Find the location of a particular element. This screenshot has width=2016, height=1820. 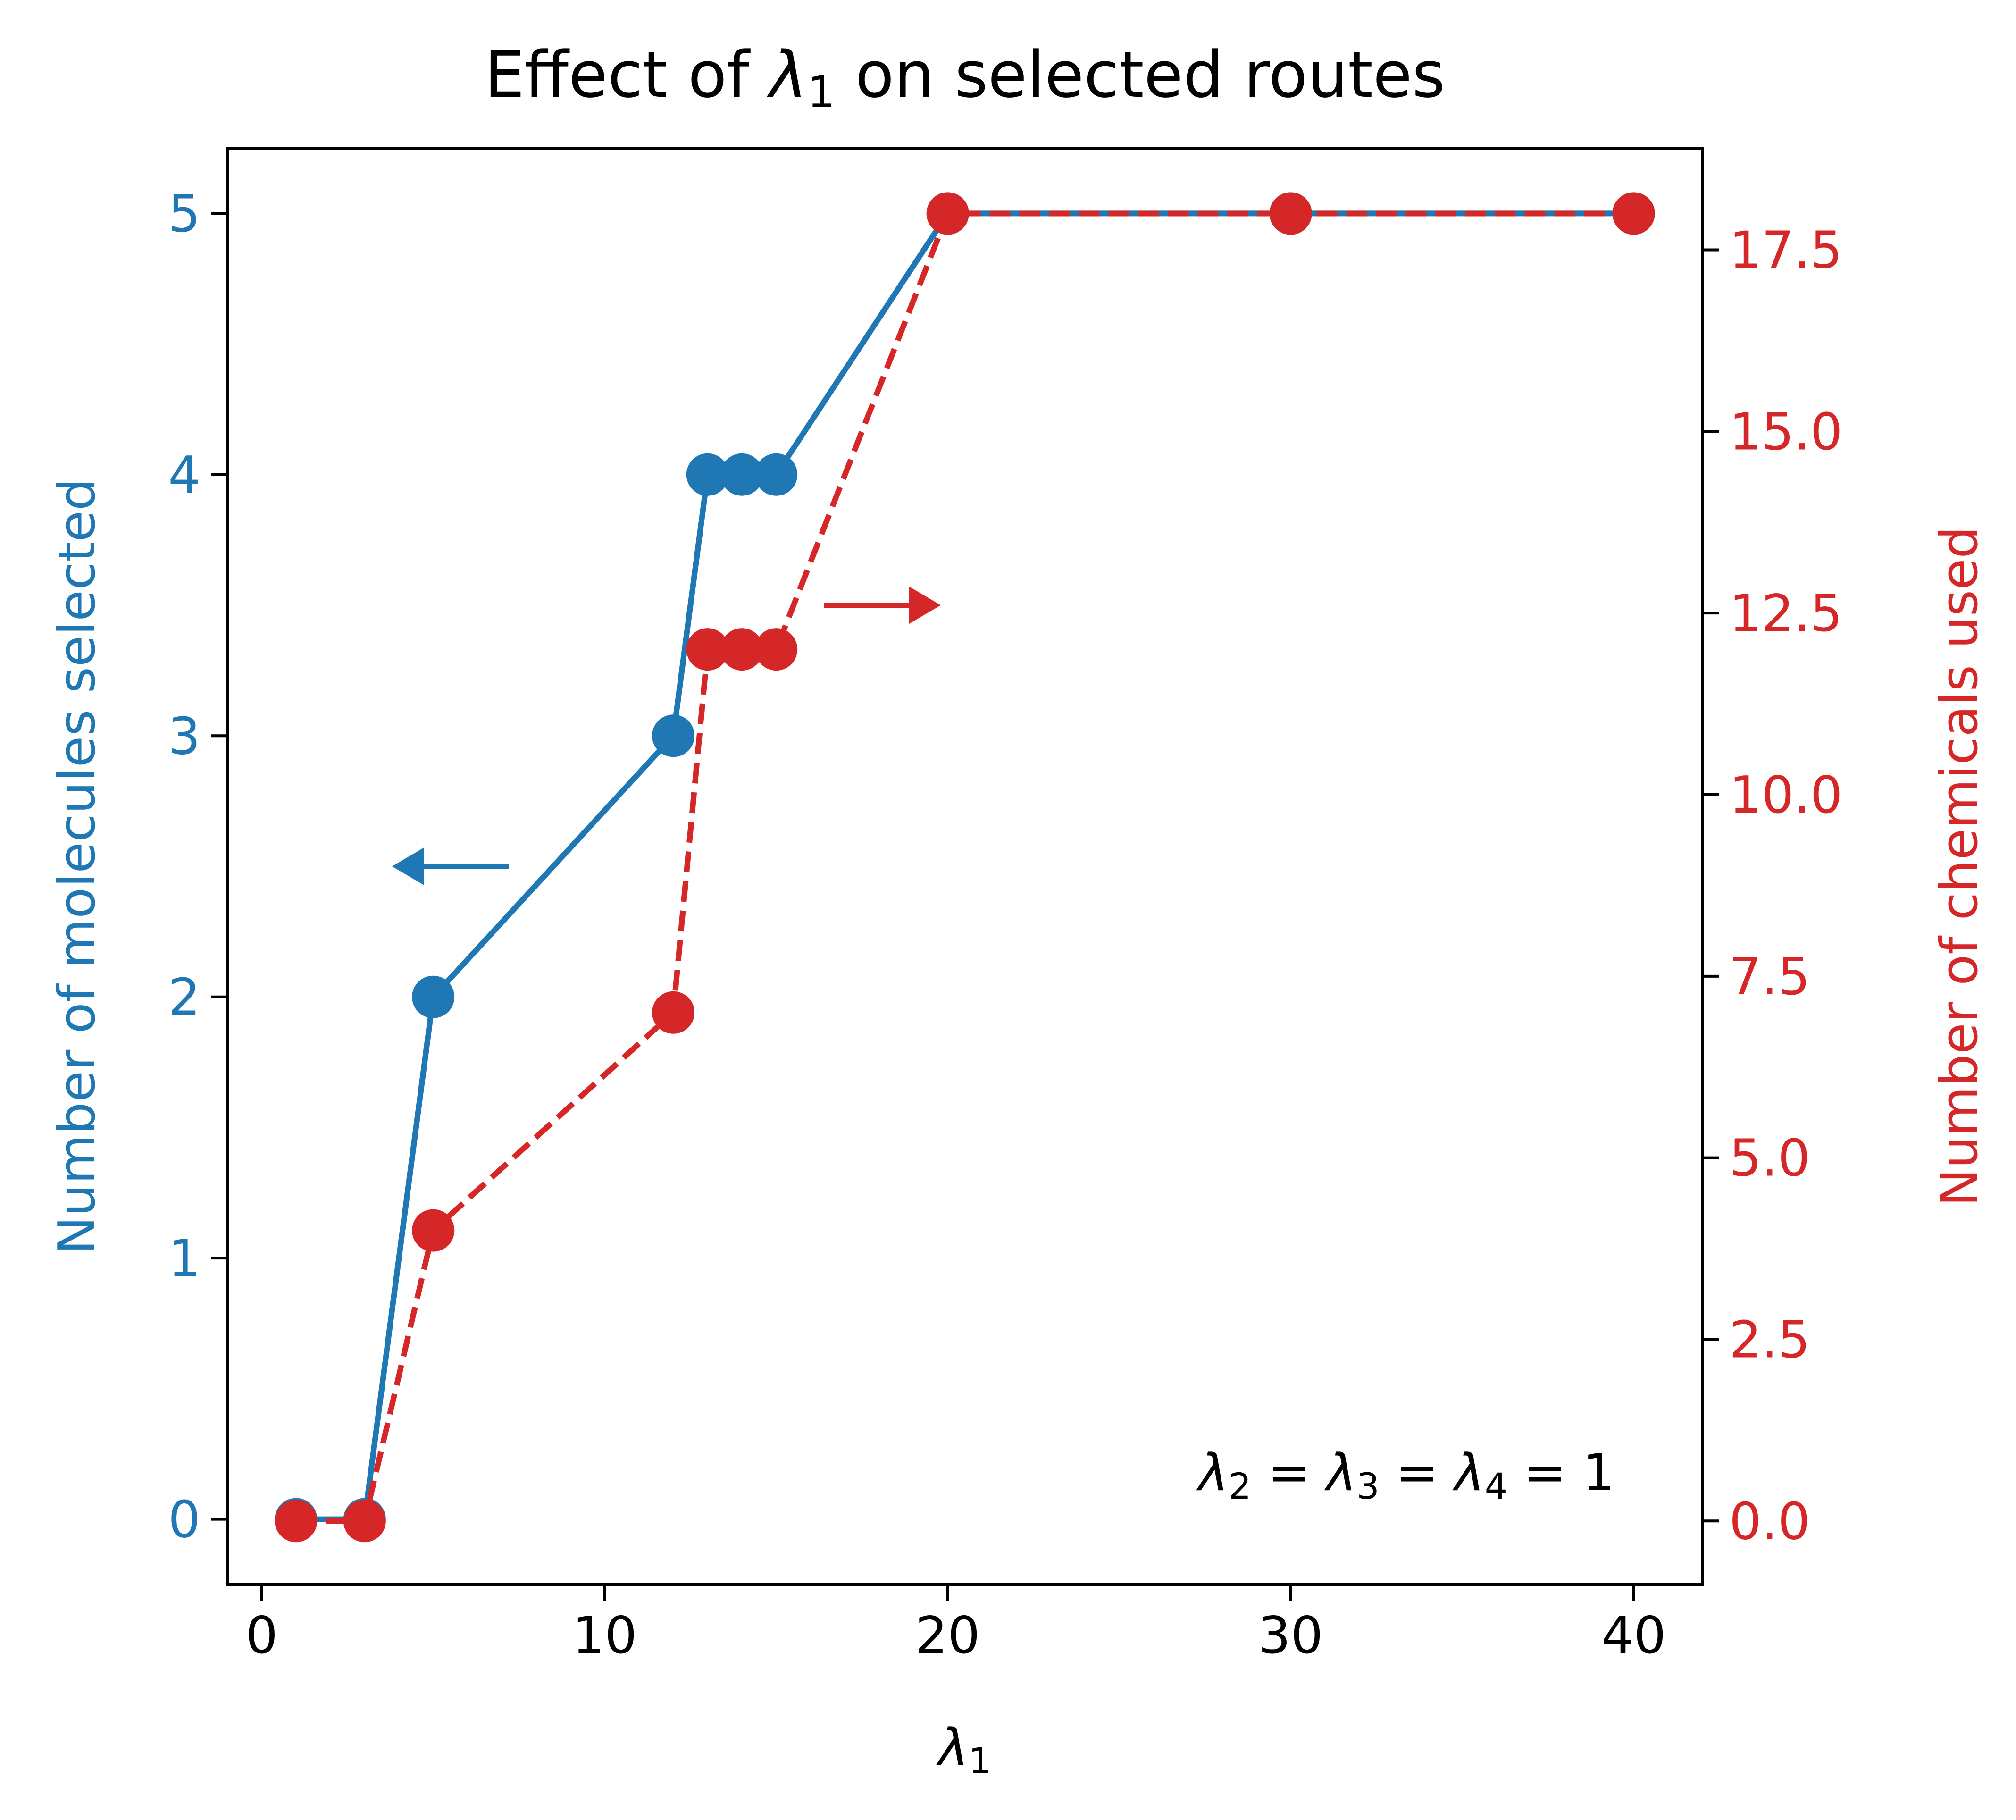

y-right-tick-label: 0.0 is located at coordinates (1769, 1521).